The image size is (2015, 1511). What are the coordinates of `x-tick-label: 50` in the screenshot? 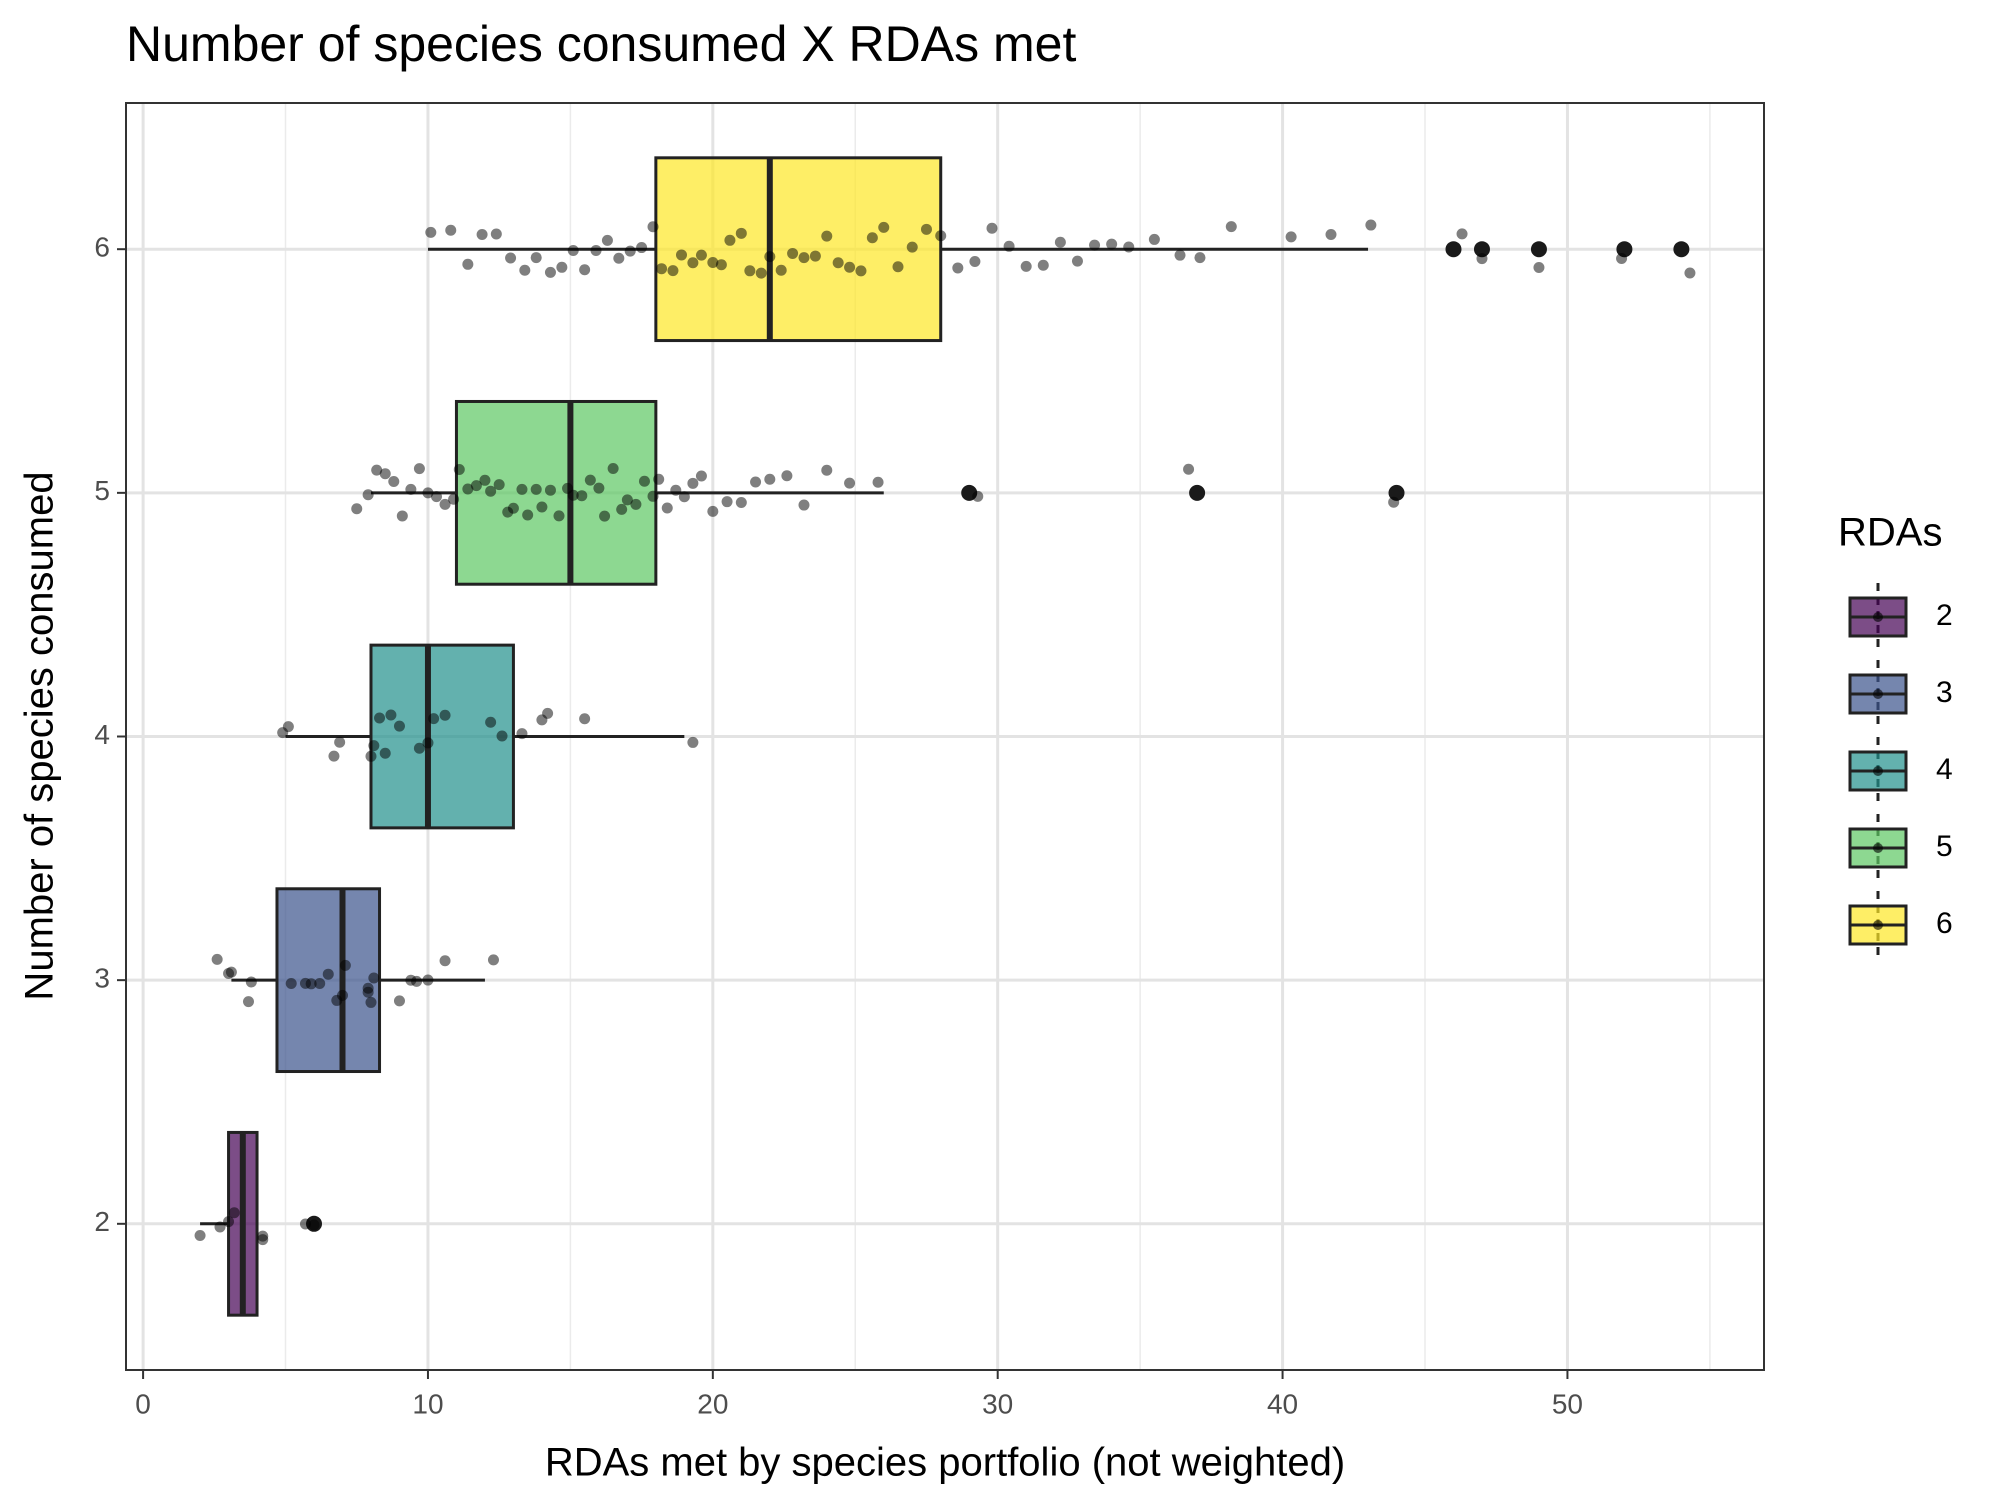 It's located at (1567, 1403).